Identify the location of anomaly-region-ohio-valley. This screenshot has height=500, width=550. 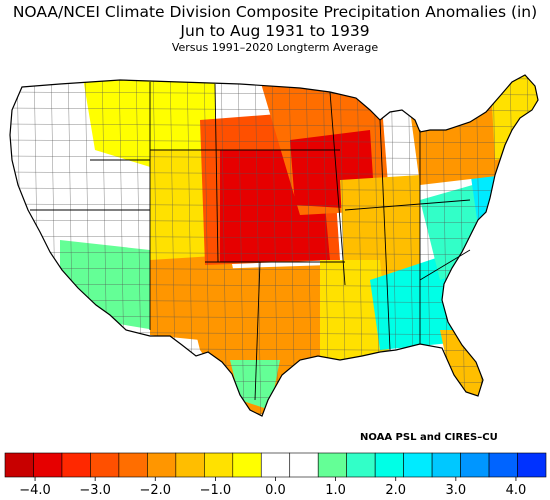
(380, 230).